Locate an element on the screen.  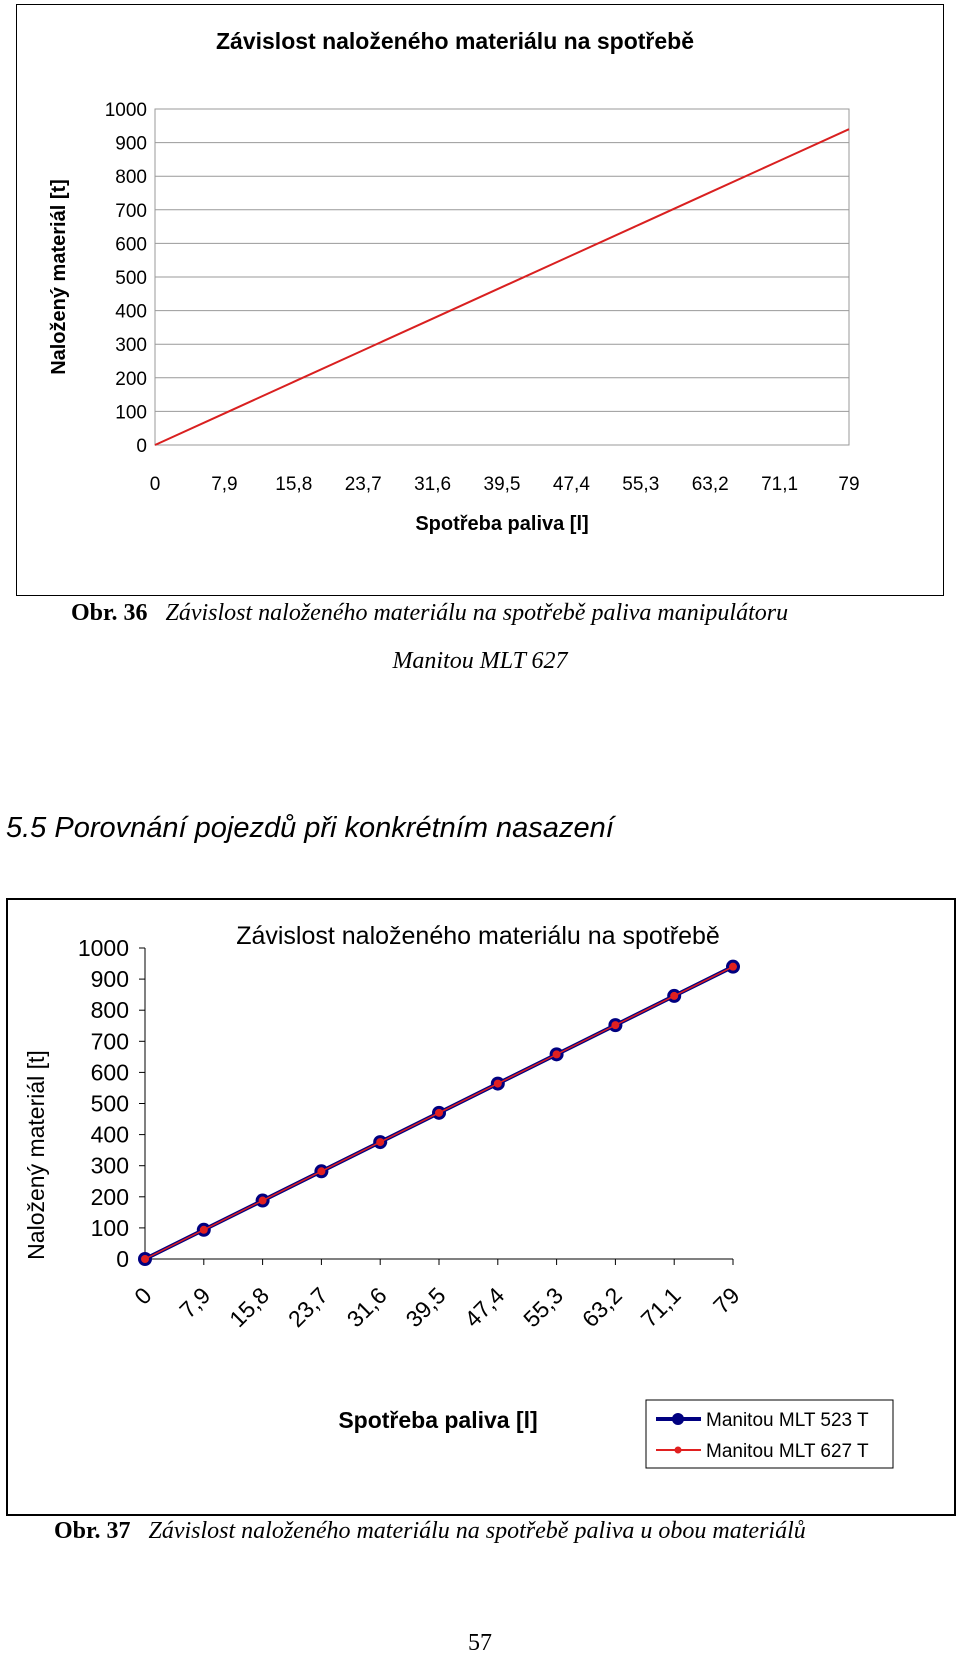
chart-2-ytick-label: 1000 is located at coordinates (103, 948).